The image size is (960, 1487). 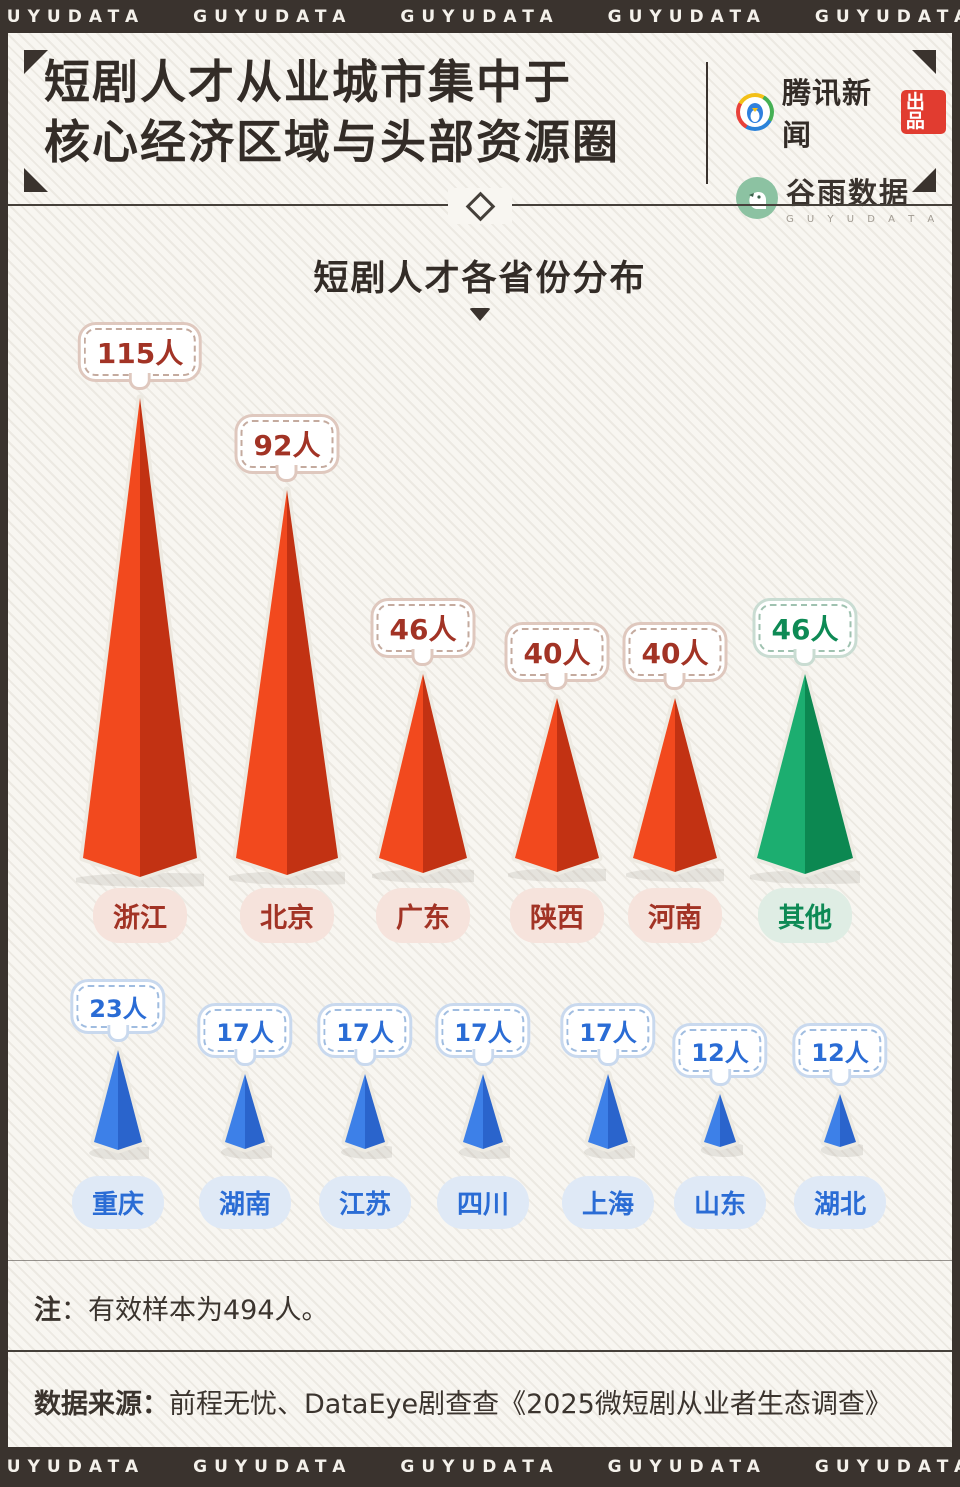 What do you see at coordinates (608, 1202) in the screenshot?
I see `province-label: 上海` at bounding box center [608, 1202].